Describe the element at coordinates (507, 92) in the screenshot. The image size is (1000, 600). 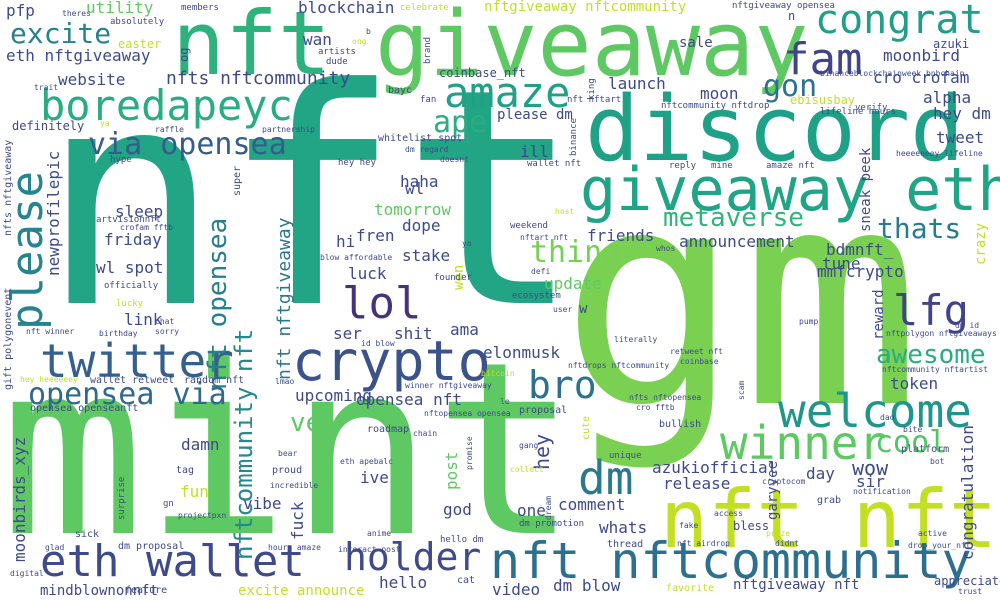
I see `word: amaze` at that location.